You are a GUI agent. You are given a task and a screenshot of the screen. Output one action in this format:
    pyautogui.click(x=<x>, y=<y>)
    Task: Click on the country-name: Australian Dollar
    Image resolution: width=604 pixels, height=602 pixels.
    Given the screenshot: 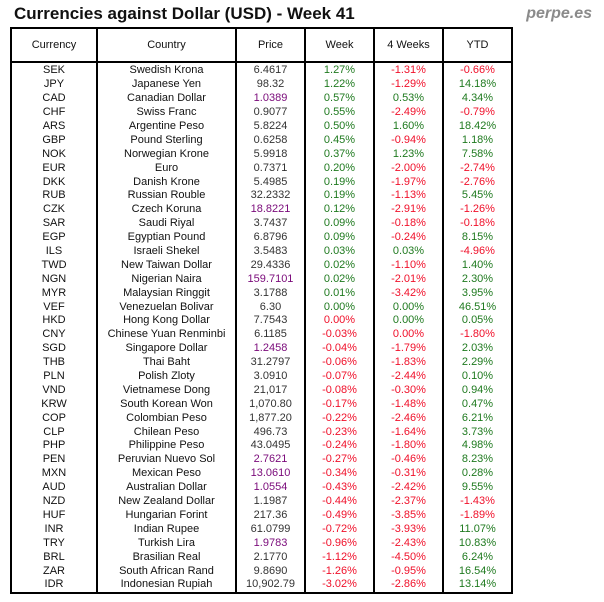 What is the action you would take?
    pyautogui.click(x=166, y=487)
    